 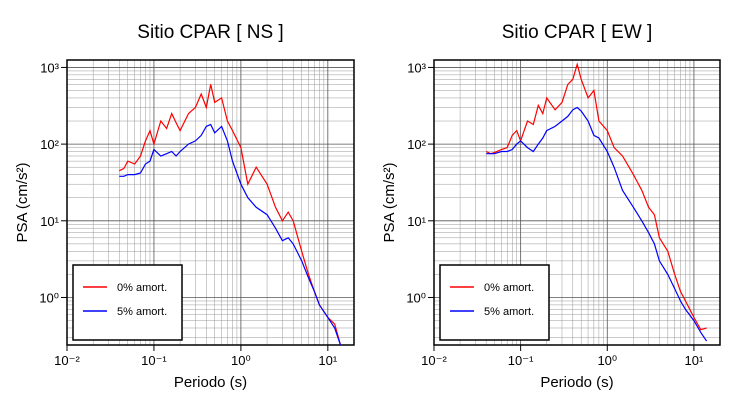 I want to click on chart-title: Sitio CPAR [ NS ], so click(x=210, y=32).